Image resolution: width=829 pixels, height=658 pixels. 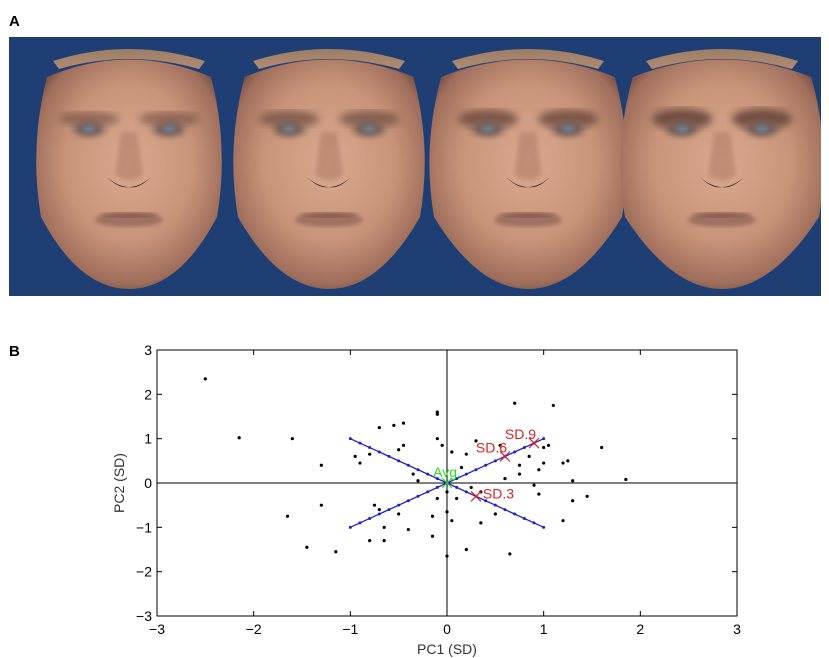 What do you see at coordinates (491, 447) in the screenshot?
I see `annotation-label: SD.6` at bounding box center [491, 447].